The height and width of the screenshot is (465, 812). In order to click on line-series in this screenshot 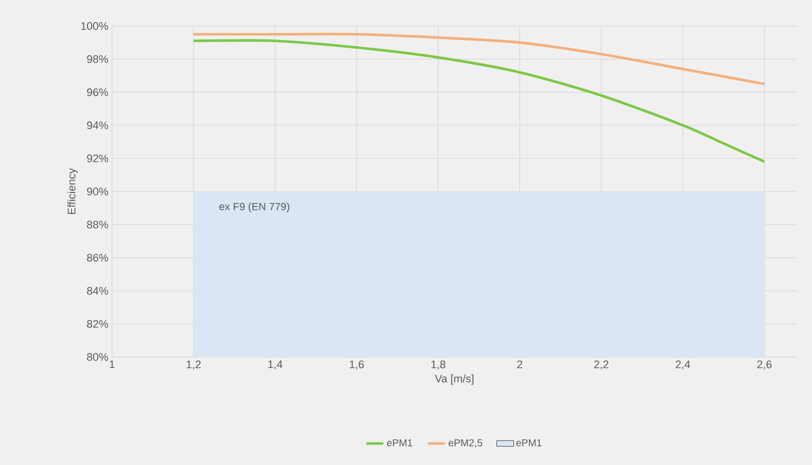, I will do `click(479, 59)`.